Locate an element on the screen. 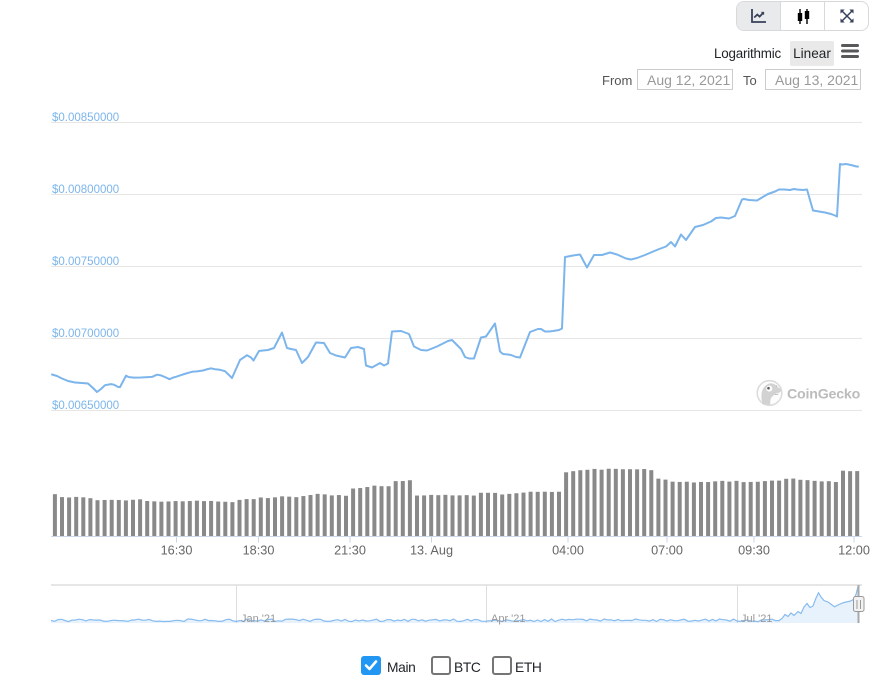  svg-text: 13. Aug is located at coordinates (431, 551).